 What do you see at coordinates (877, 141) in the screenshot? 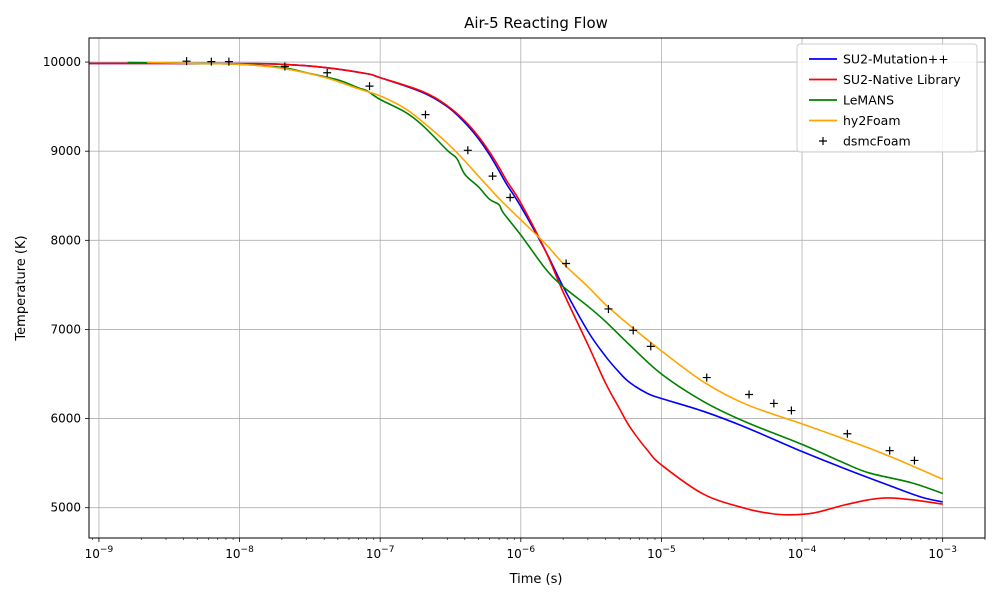
I see `legend-label-dsmcfoam: dsmcFoam` at bounding box center [877, 141].